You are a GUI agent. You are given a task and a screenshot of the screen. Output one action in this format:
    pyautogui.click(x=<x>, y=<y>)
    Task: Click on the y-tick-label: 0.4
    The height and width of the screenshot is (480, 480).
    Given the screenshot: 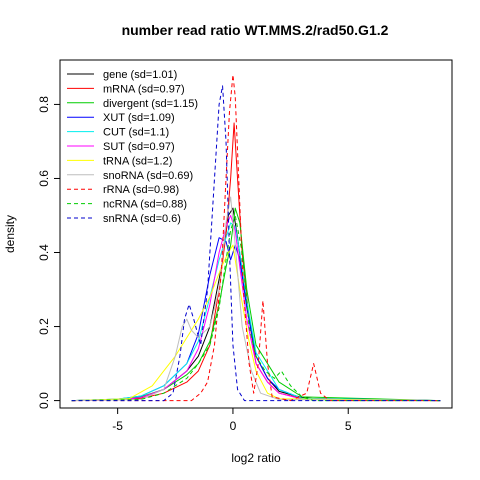 What is the action you would take?
    pyautogui.click(x=44, y=252)
    